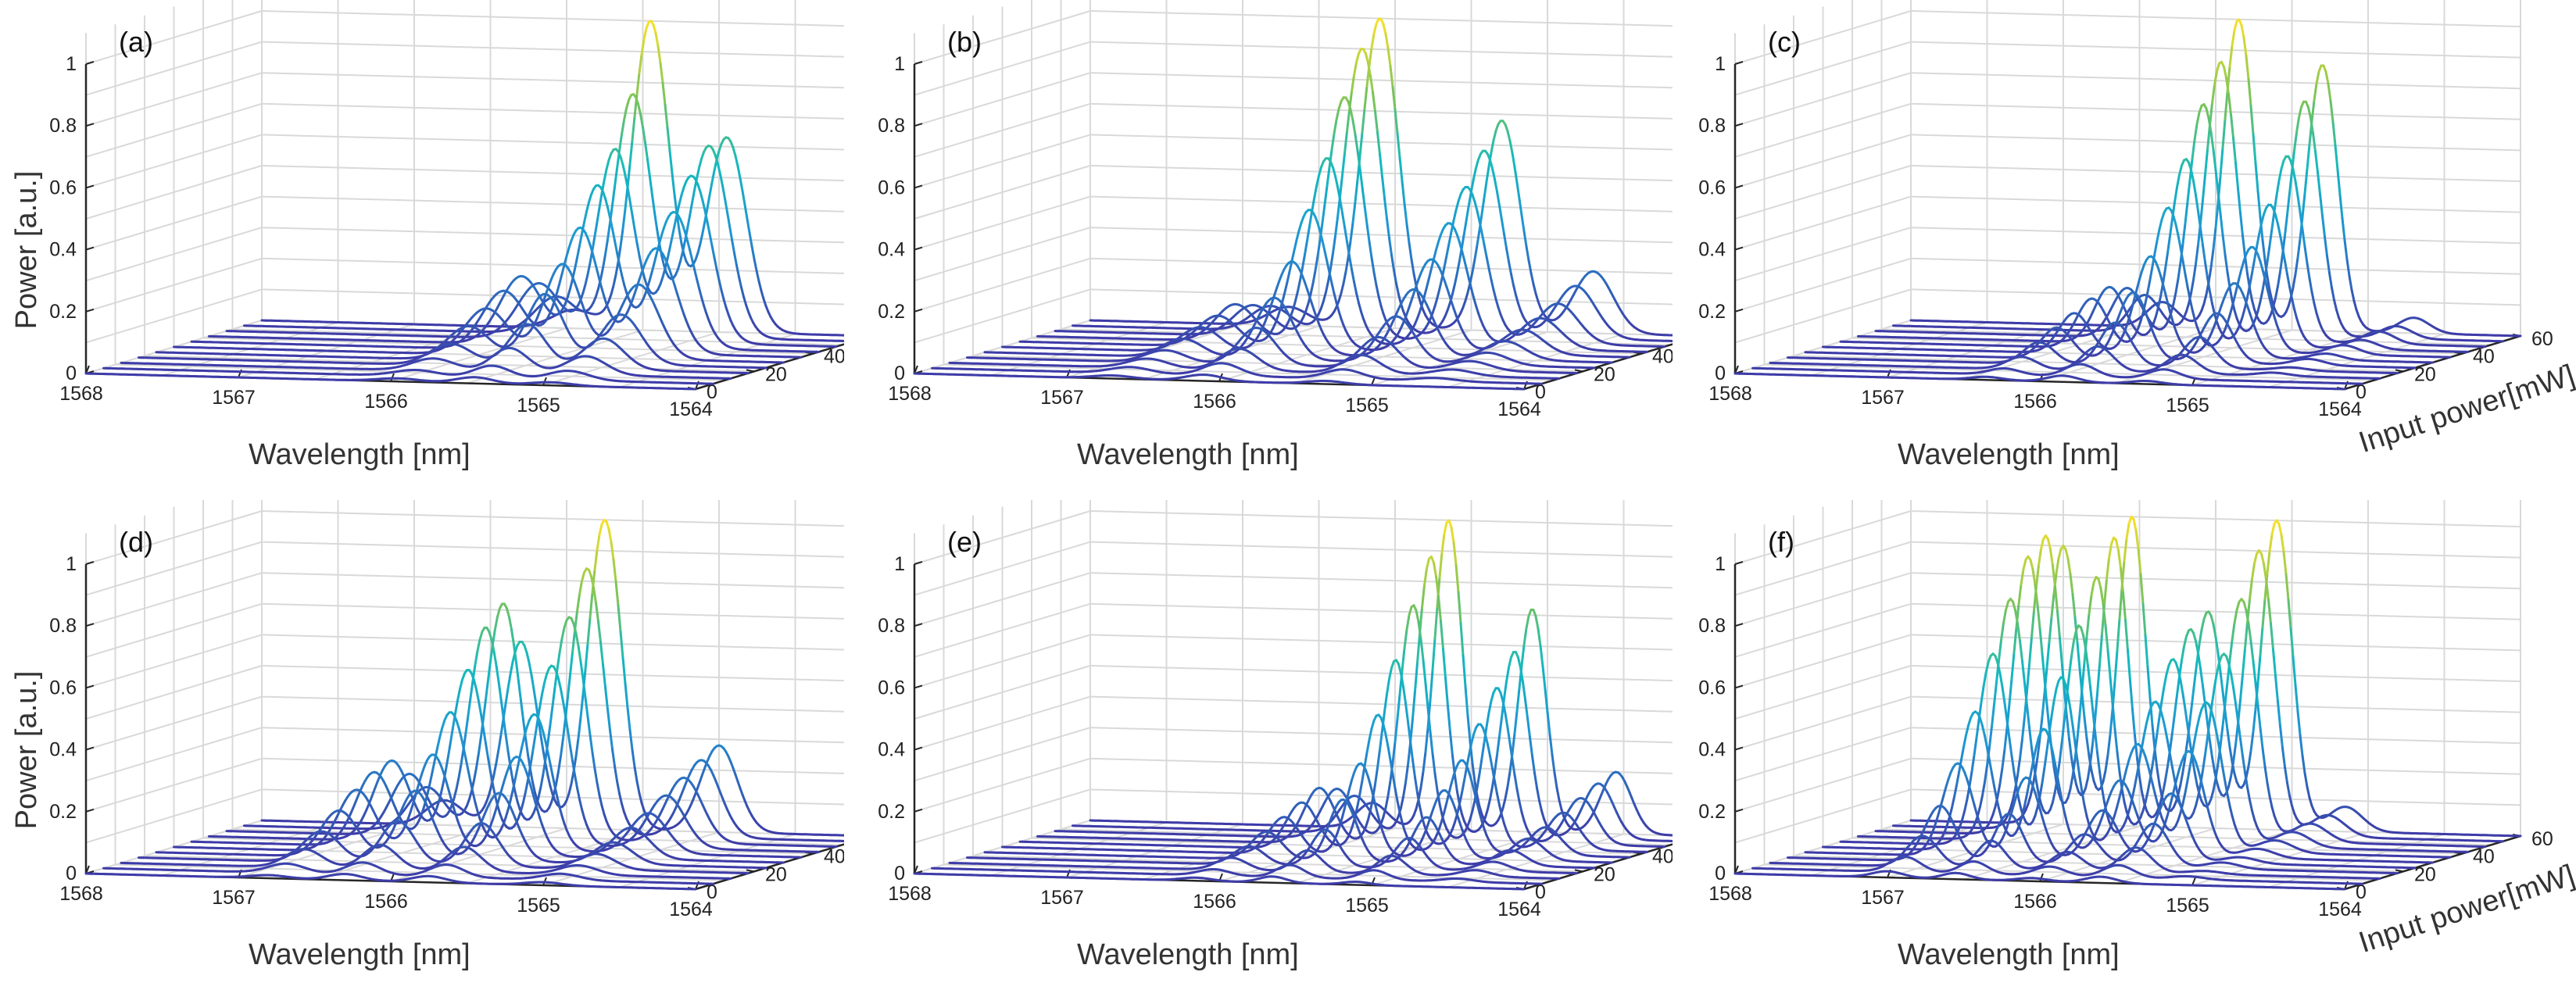 This screenshot has height=997, width=2576. I want to click on x-axis-label: Wavelength [nm], so click(359, 455).